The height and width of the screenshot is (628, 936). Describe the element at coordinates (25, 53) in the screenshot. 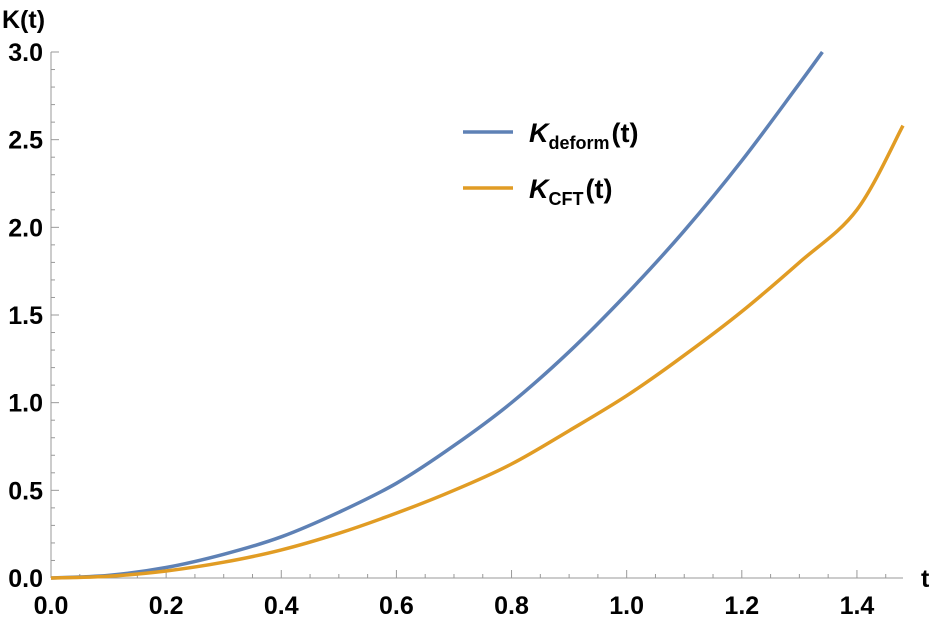

I see `y-tick-label: 3.0` at that location.